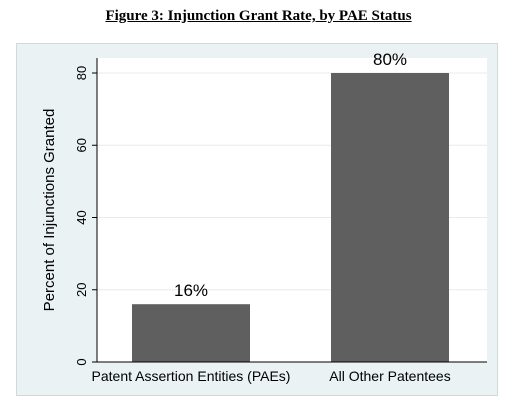 The height and width of the screenshot is (405, 517). Describe the element at coordinates (191, 290) in the screenshot. I see `bar-data-label: 16%` at that location.